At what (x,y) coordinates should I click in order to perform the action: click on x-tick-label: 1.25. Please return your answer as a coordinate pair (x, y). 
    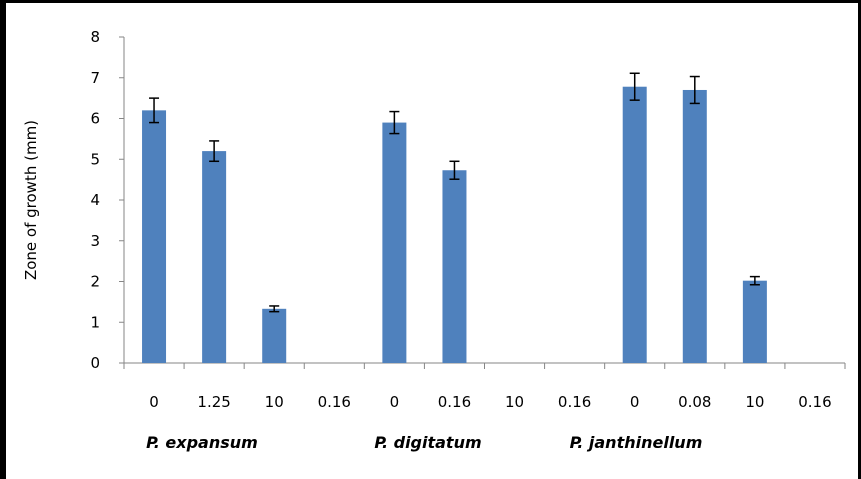
    Looking at the image, I should click on (213, 402).